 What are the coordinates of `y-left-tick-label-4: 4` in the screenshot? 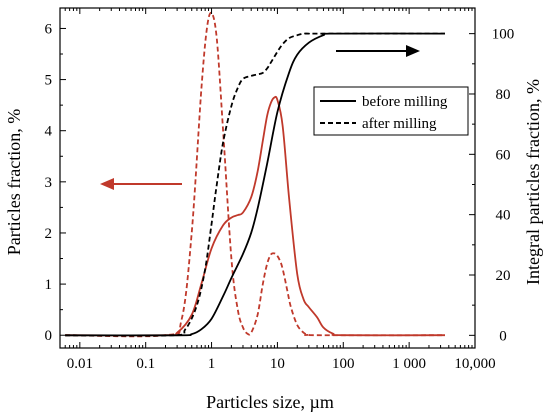 It's located at (49, 132).